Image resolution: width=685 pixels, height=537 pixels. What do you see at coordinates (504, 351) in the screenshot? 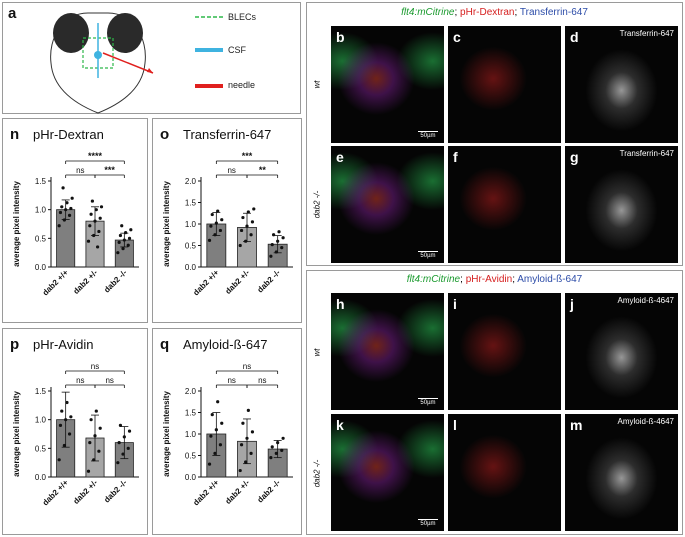
I see `micrograph-i: i` at bounding box center [504, 351].